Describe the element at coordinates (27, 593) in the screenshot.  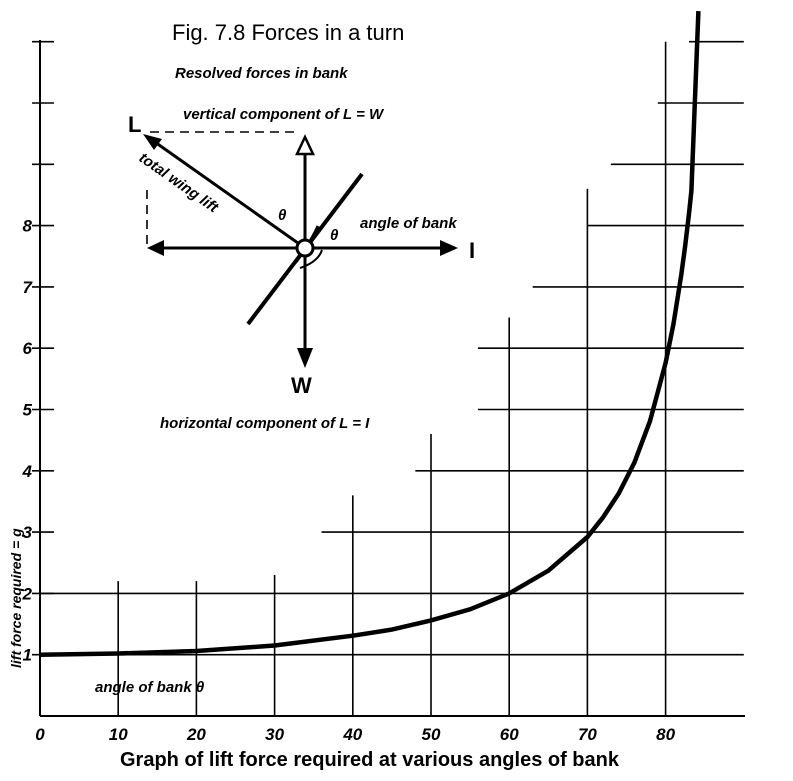
I see `y-tick-label: 2` at that location.